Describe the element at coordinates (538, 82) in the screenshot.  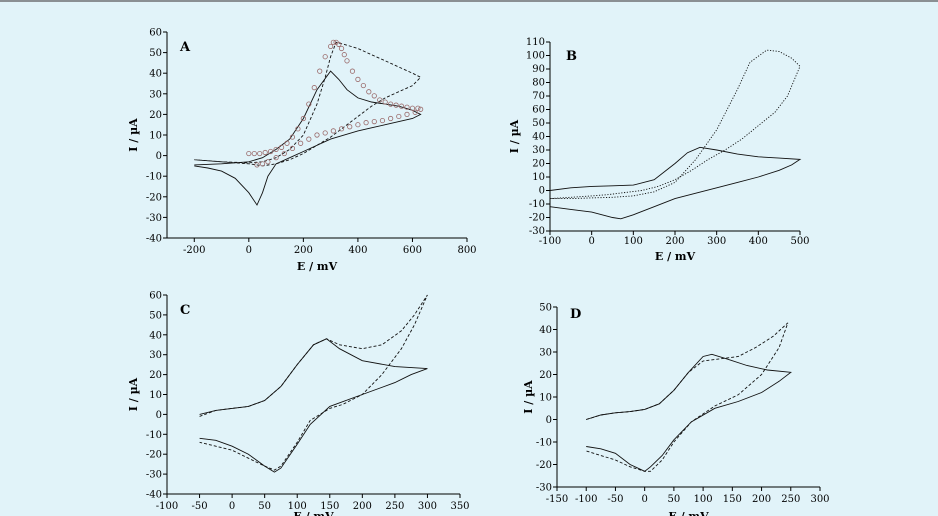
I see `y-tick-label: 80` at that location.